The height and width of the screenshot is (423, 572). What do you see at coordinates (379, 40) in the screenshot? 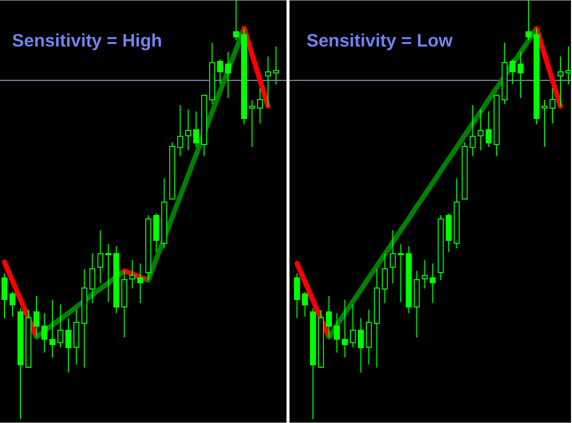
I see `text: Sensitivity = Low` at bounding box center [379, 40].